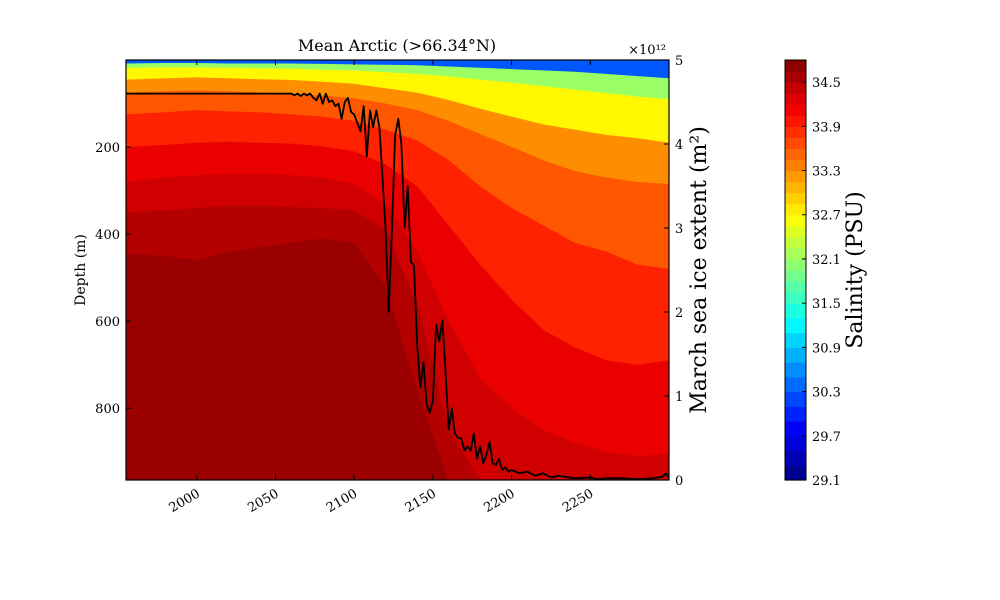 Image resolution: width=1000 pixels, height=600 pixels. Describe the element at coordinates (107, 409) in the screenshot. I see `left-tick-label: 800` at that location.